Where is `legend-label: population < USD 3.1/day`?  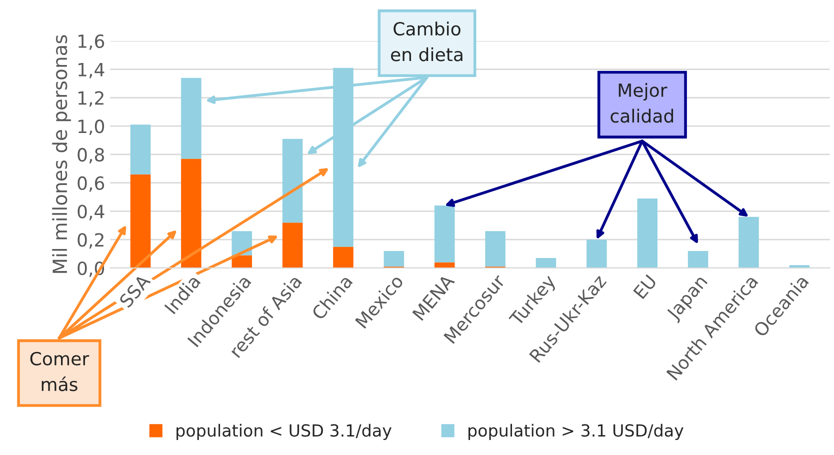
legend-label: population < USD 3.1/day is located at coordinates (284, 432).